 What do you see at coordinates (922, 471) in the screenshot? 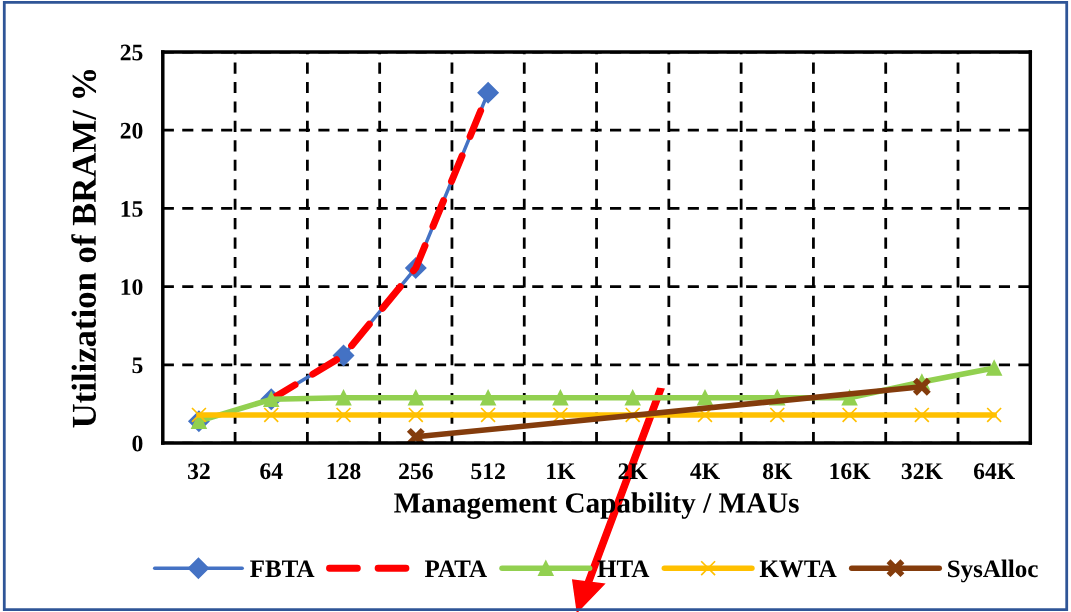
I see `x-tick-label: 32K` at bounding box center [922, 471].